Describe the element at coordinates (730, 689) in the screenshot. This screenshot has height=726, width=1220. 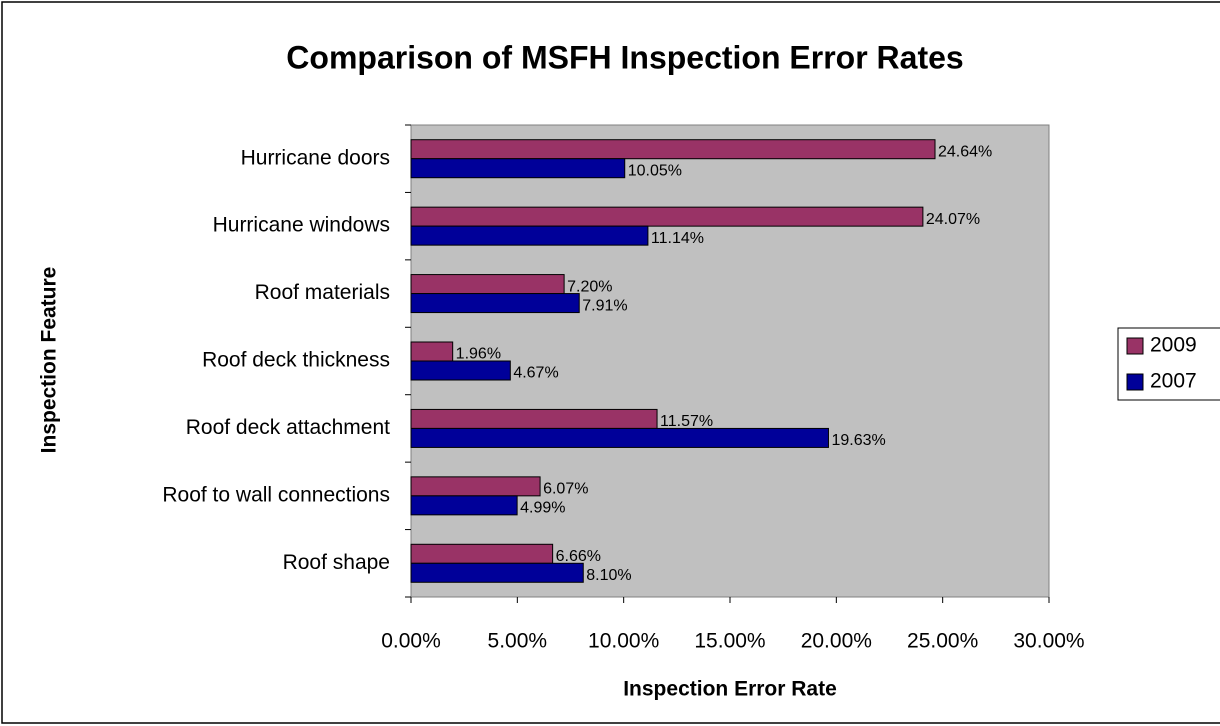
I see `x-axis-title: Inspection Error Rate` at that location.